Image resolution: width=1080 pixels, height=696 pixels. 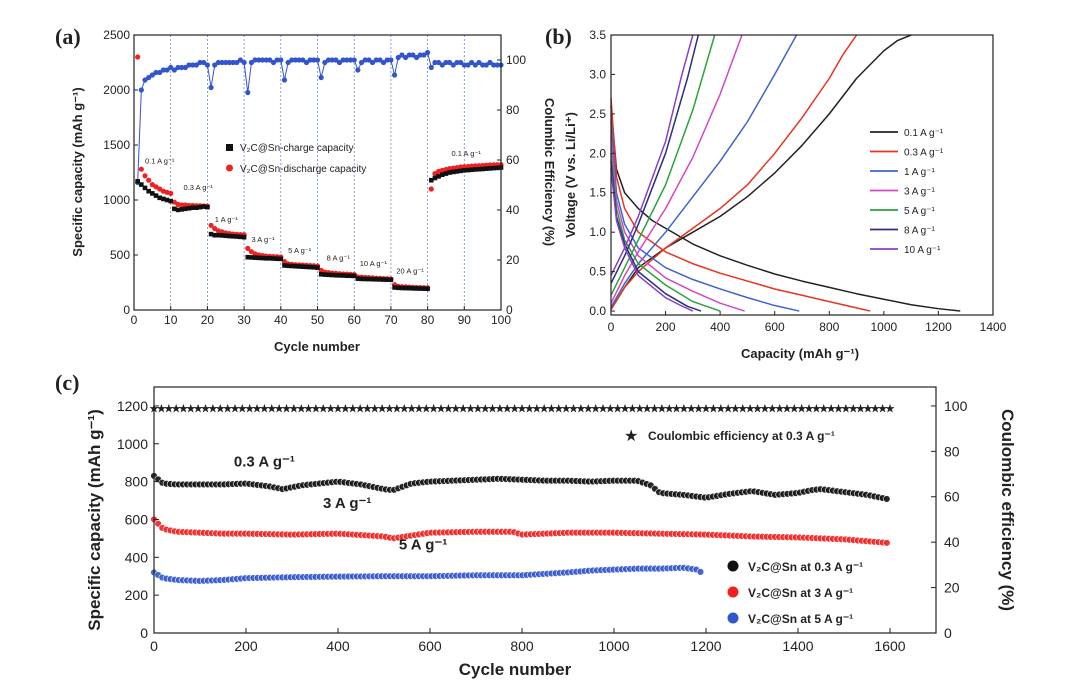 I want to click on c-legend-marker, so click(x=733, y=592).